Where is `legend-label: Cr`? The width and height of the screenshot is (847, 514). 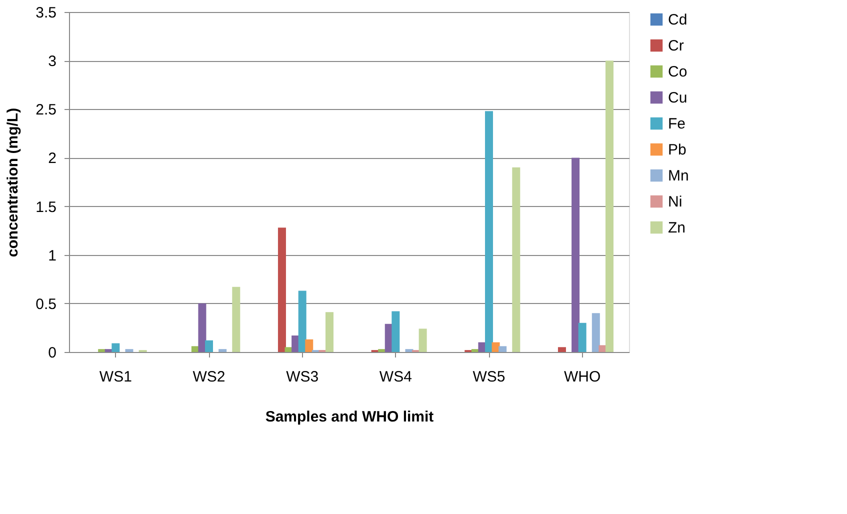
legend-label: Cr is located at coordinates (676, 46).